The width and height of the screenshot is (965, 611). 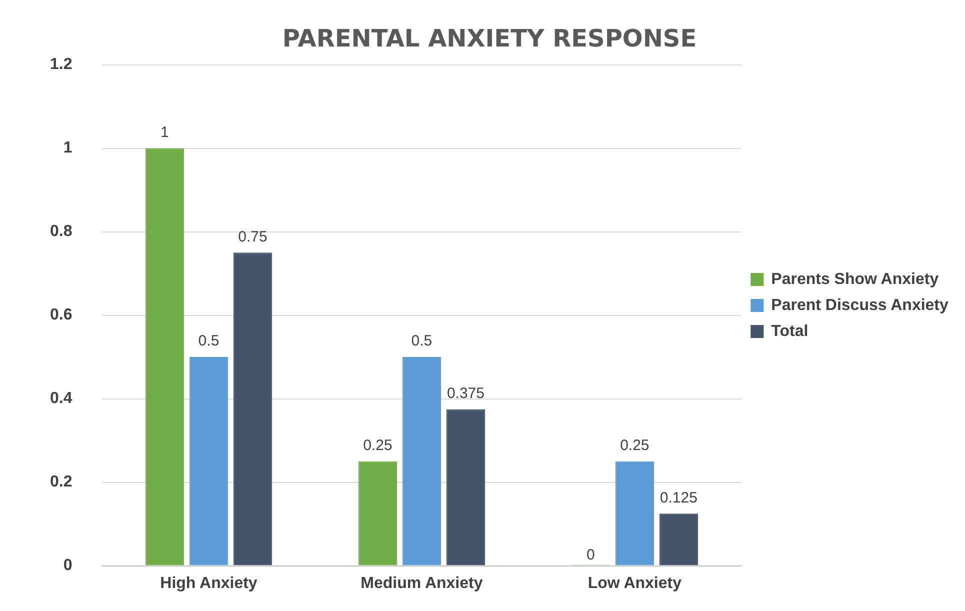 What do you see at coordinates (61, 231) in the screenshot?
I see `y-tick-label: 0.8` at bounding box center [61, 231].